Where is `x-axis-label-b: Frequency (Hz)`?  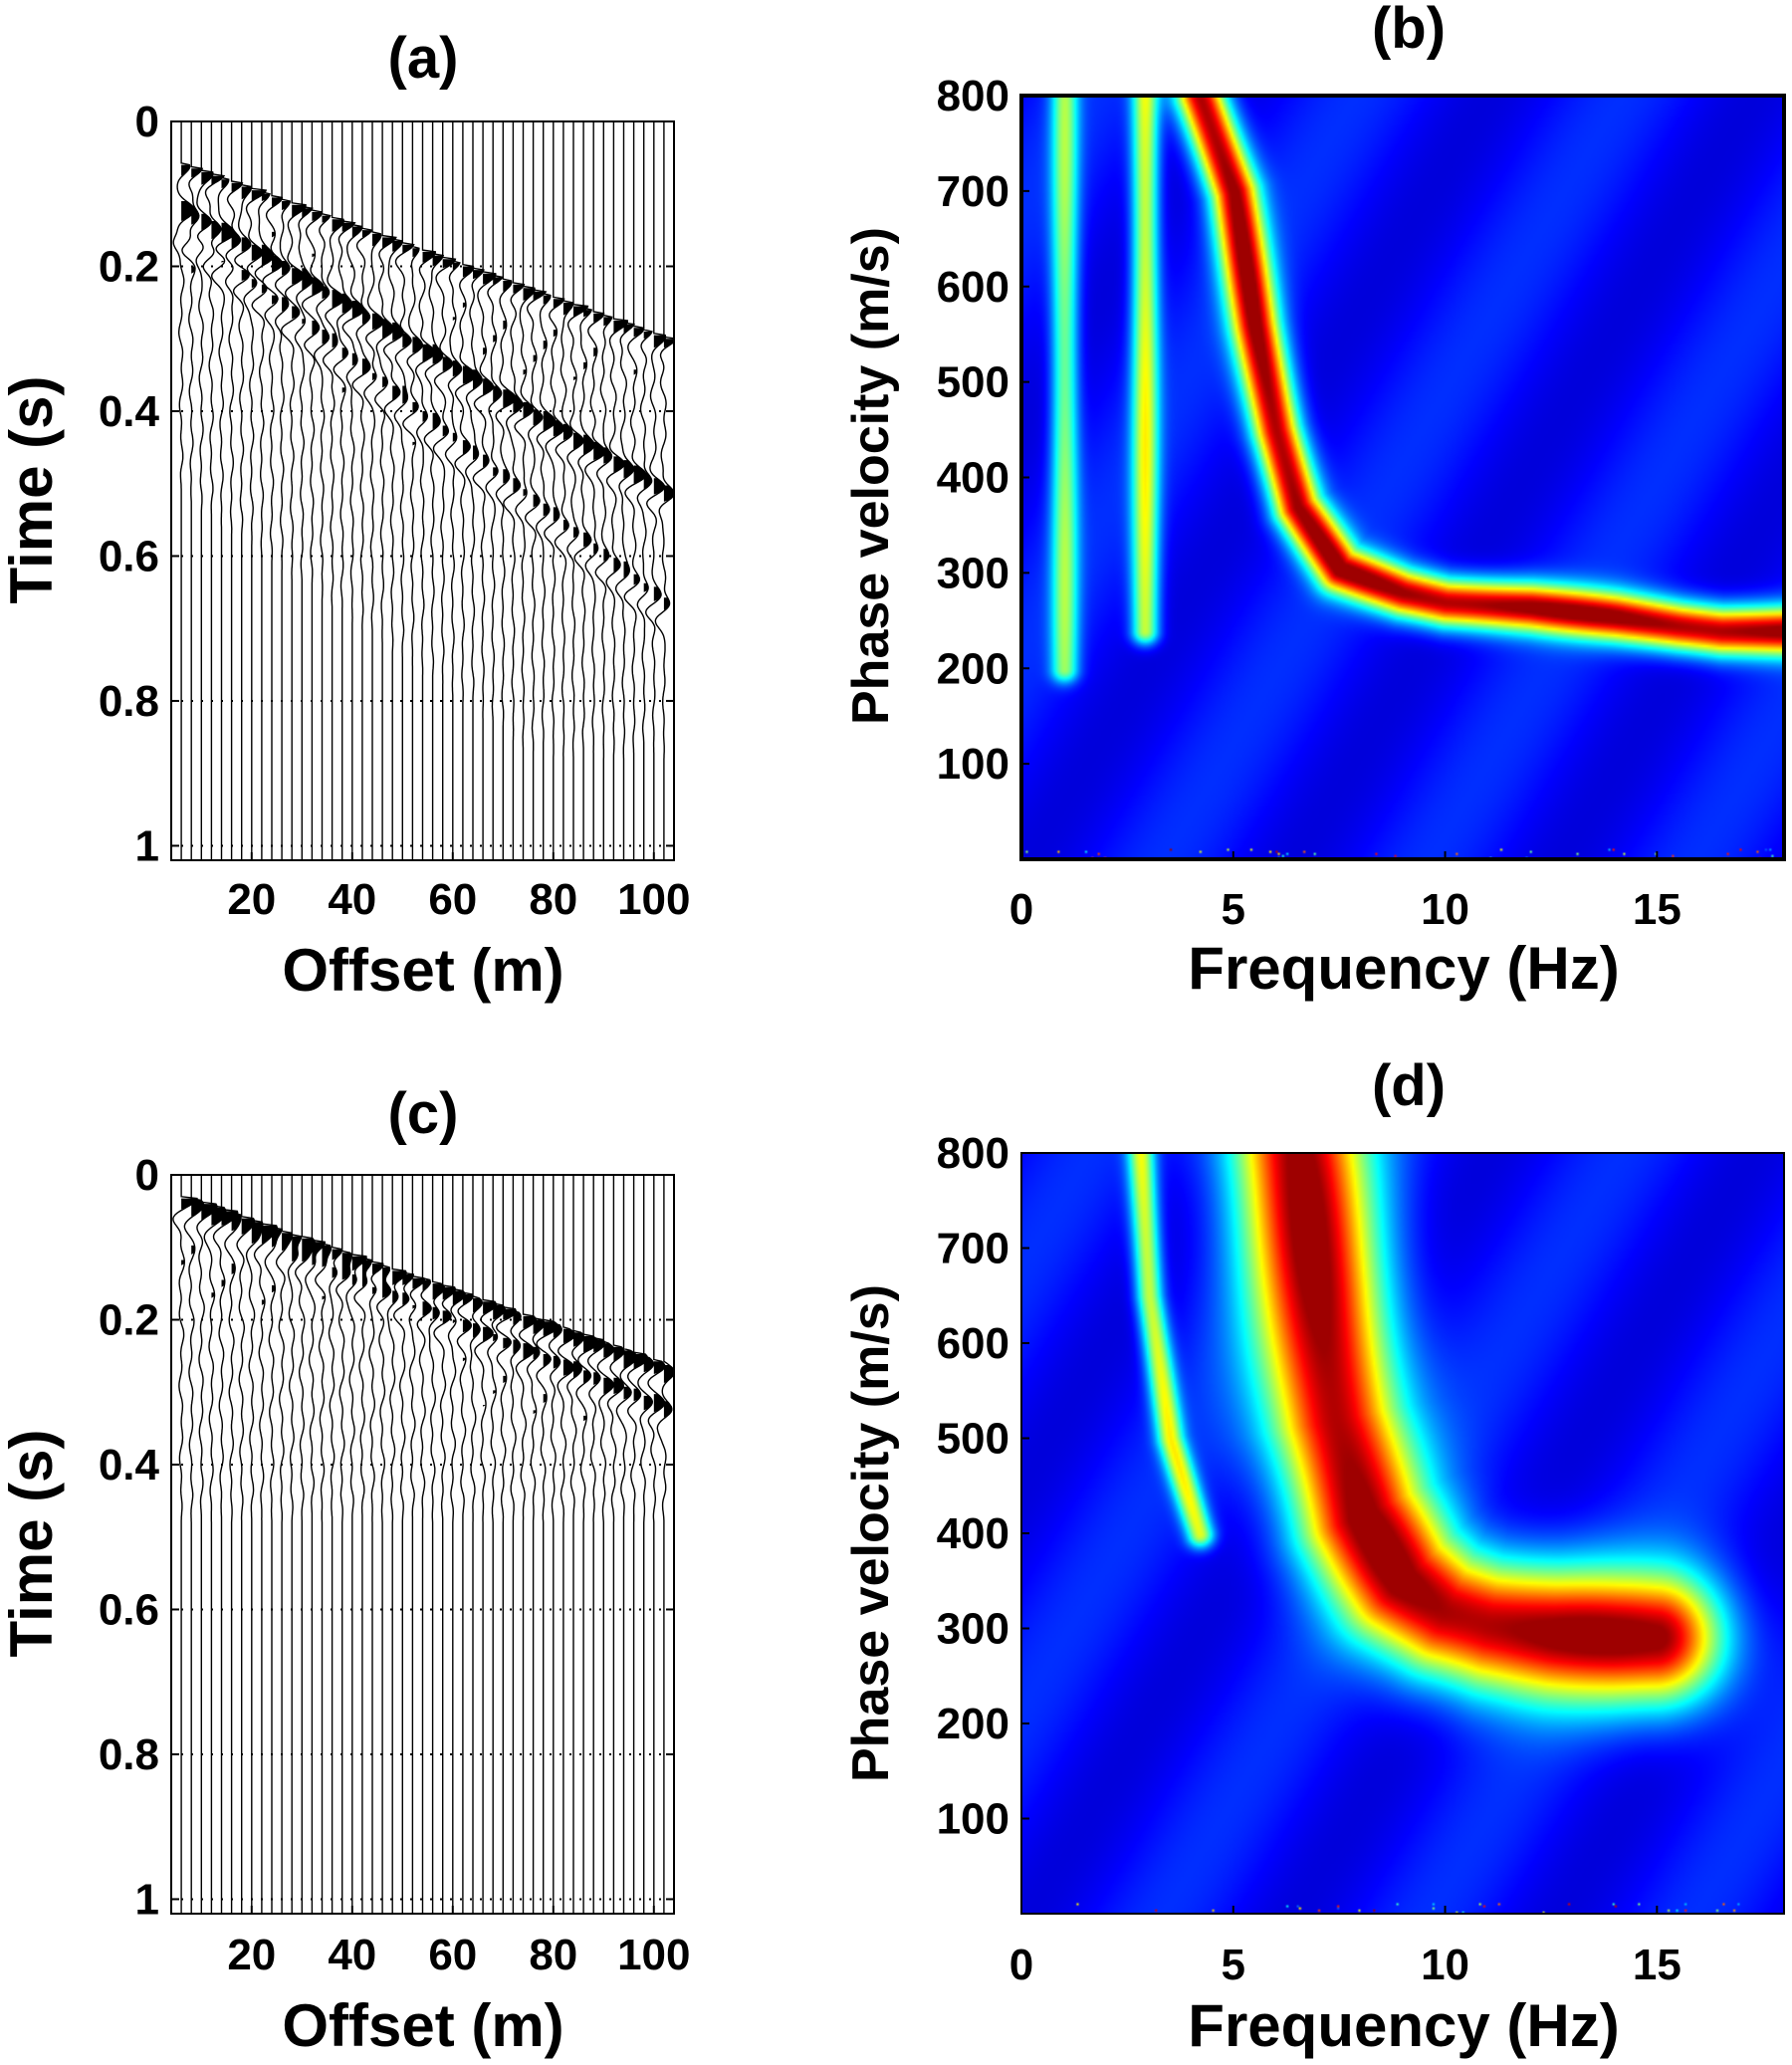
x-axis-label-b: Frequency (Hz) is located at coordinates (1404, 969).